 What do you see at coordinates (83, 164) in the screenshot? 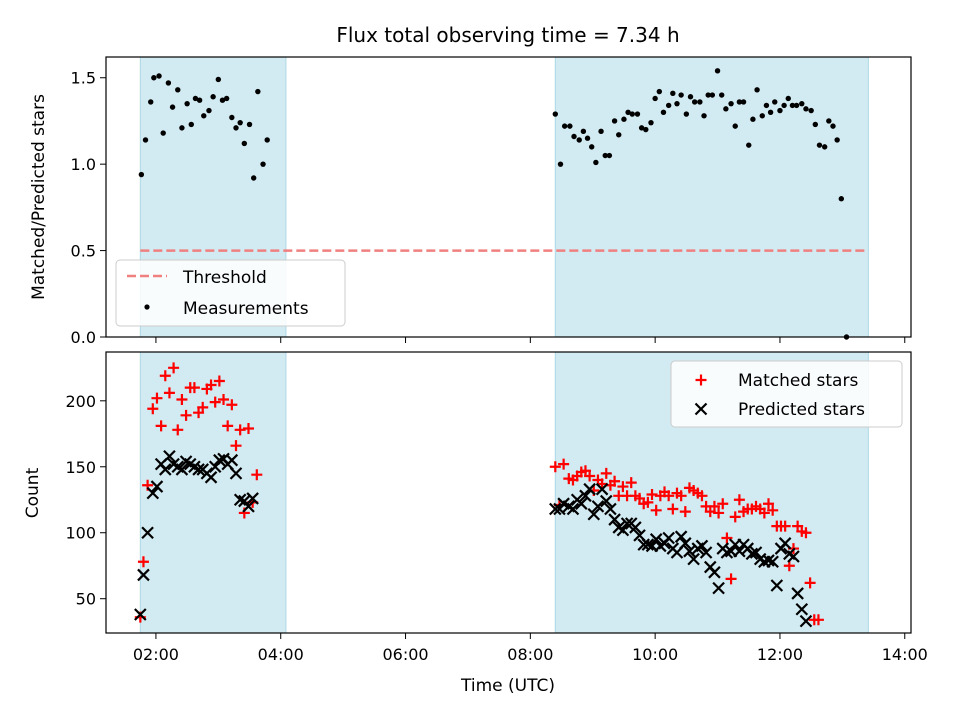
I see `y-tick-label: 1.0` at bounding box center [83, 164].